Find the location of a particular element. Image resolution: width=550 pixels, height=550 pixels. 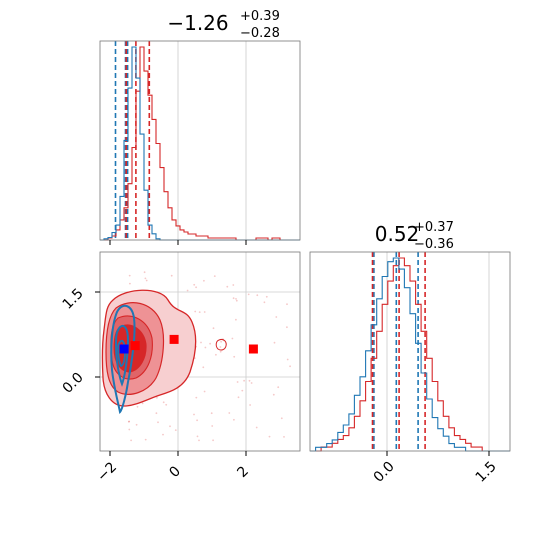

joint-xtick-label-2: 2 is located at coordinates (243, 472).